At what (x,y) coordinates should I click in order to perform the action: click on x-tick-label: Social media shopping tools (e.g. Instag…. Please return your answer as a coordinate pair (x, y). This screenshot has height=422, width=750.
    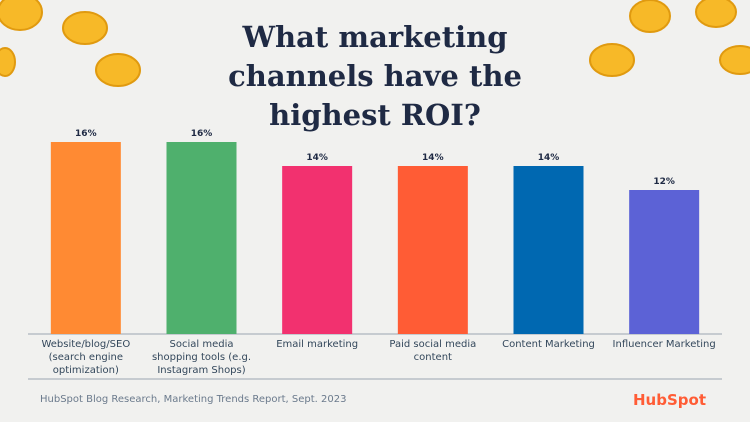
    Looking at the image, I should click on (201, 357).